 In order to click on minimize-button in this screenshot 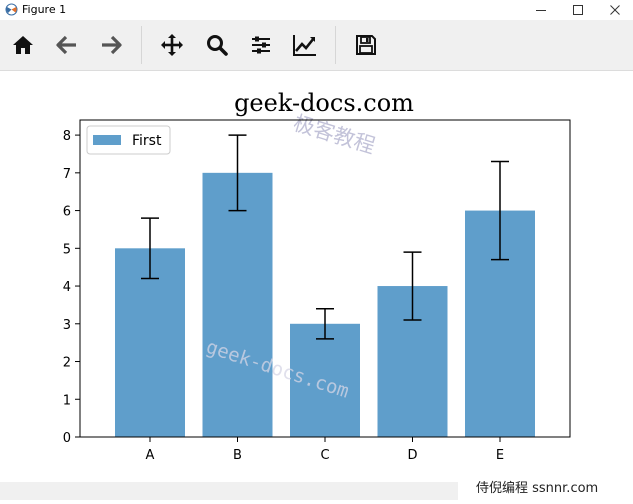, I will do `click(541, 10)`.